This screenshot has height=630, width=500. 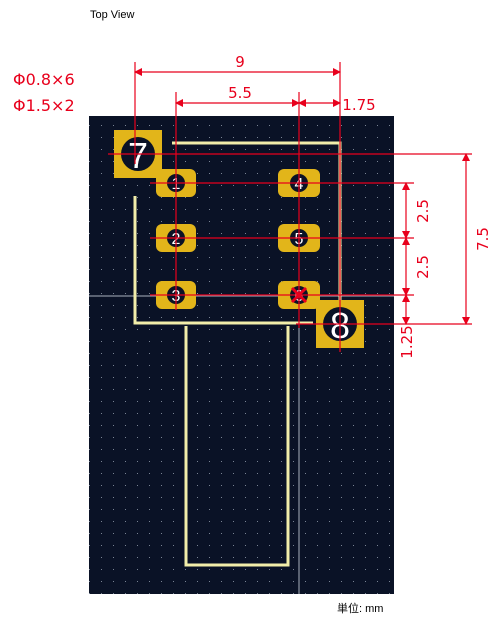 What do you see at coordinates (240, 93) in the screenshot?
I see `dim-pin-pitch-x: 5.5` at bounding box center [240, 93].